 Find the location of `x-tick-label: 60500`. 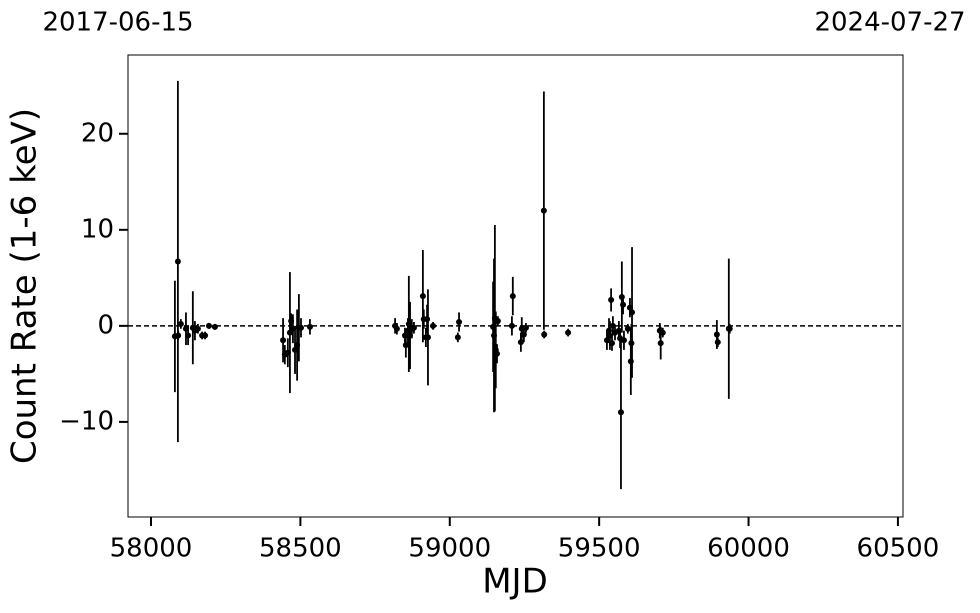

x-tick-label: 60500 is located at coordinates (898, 549).